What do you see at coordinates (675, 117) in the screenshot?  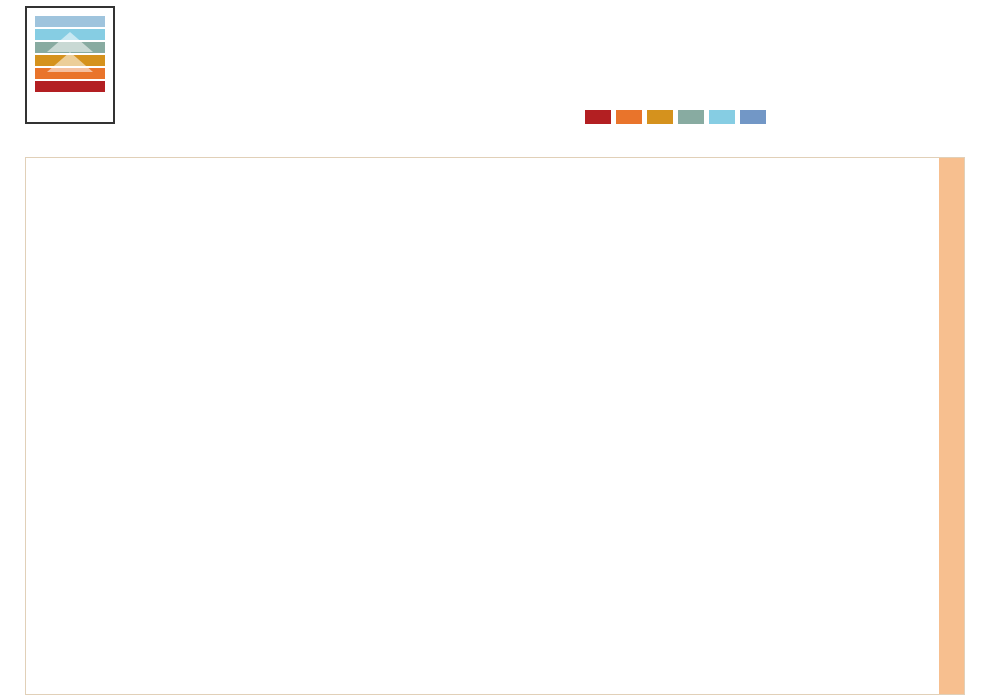 I see `color-swatches` at bounding box center [675, 117].